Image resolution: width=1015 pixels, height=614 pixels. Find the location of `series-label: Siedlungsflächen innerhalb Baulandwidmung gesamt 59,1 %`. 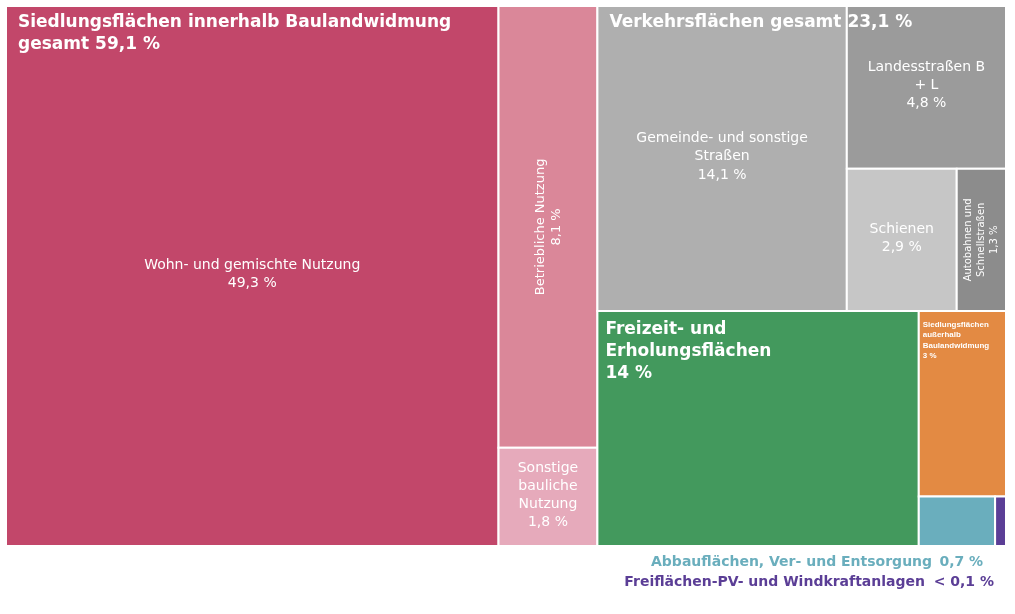

series-label: Siedlungsflächen innerhalb Baulandwidmung gesamt 59,1 % is located at coordinates (235, 32).